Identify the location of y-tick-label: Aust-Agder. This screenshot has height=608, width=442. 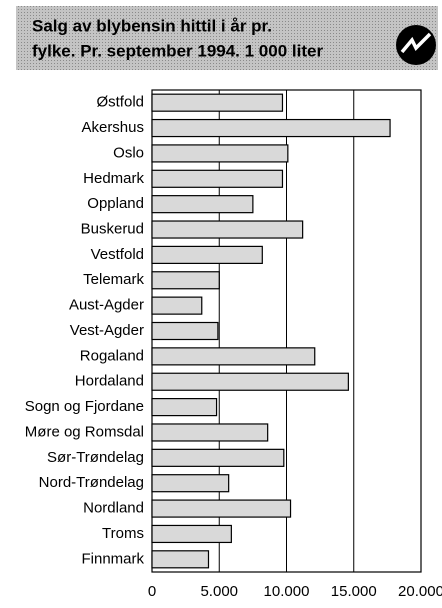
(106, 305).